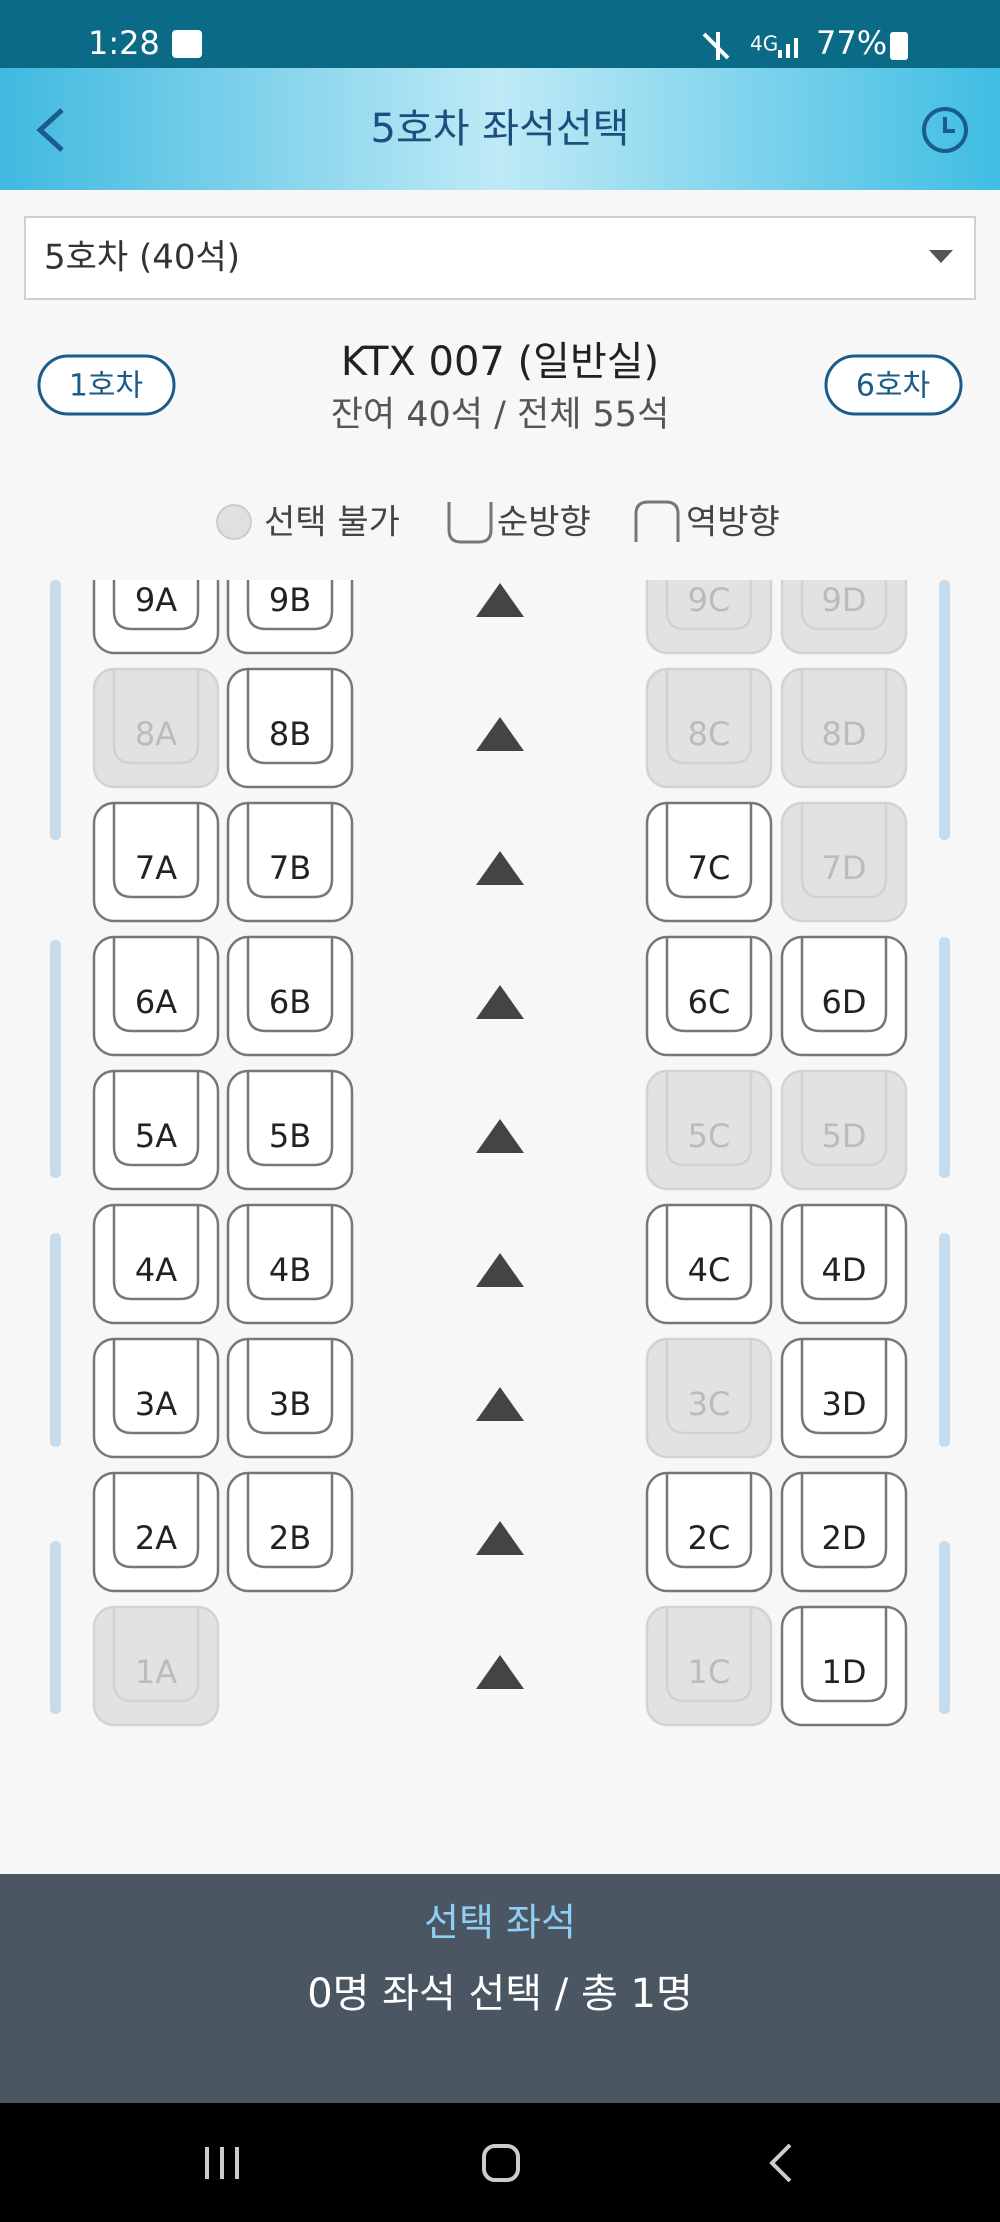 The width and height of the screenshot is (1000, 2222). I want to click on seat: 7A, so click(156, 862).